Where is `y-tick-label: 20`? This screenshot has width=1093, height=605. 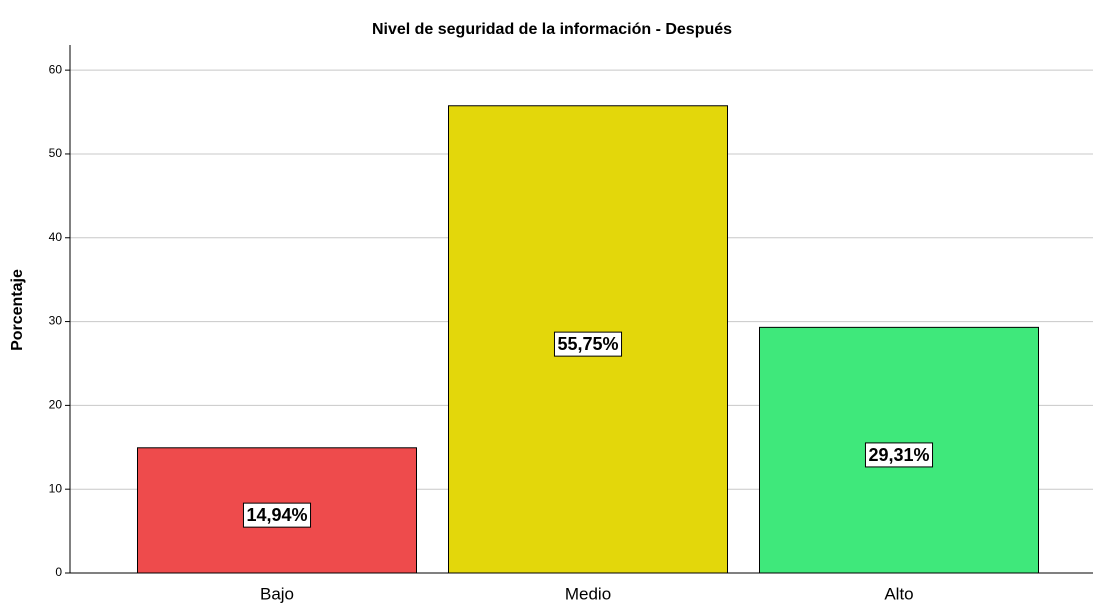 y-tick-label: 20 is located at coordinates (56, 405).